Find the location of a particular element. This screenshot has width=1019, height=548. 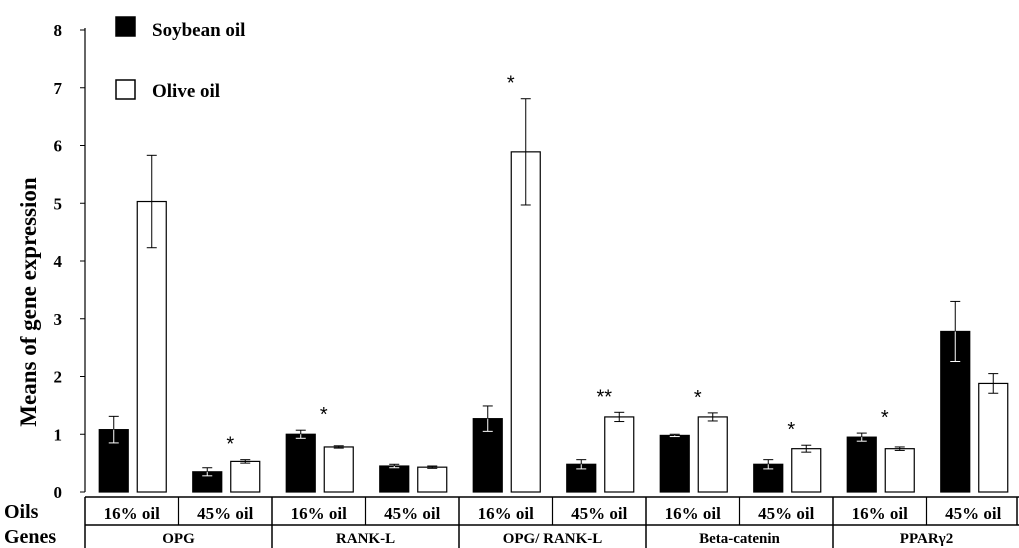

y-axis-label: Means of gene expression is located at coordinates (28, 302).